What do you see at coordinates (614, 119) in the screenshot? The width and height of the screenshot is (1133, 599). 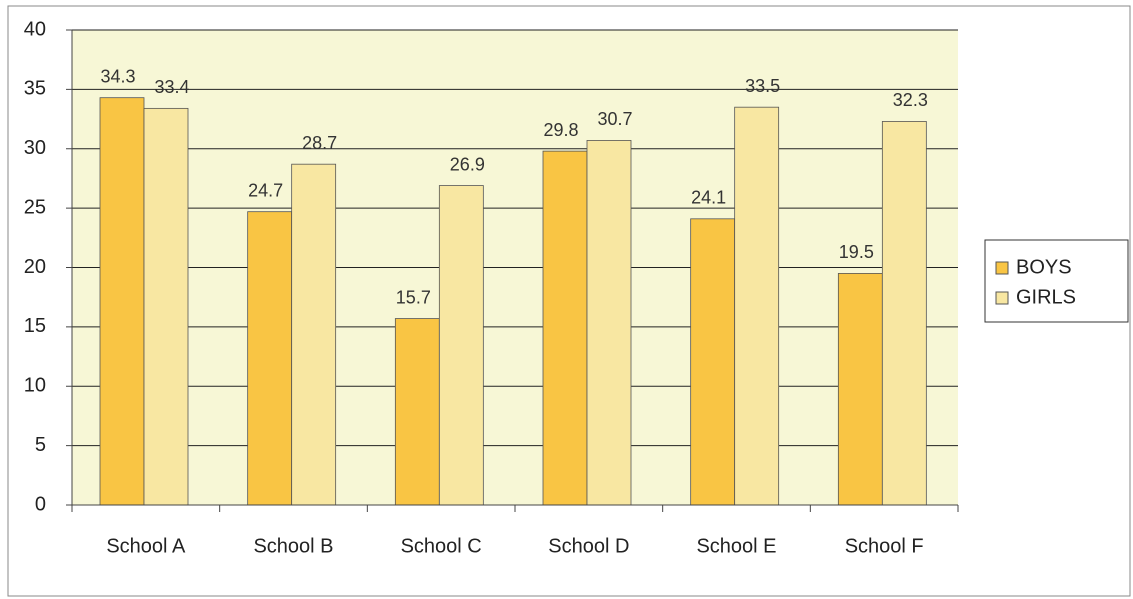 I see `data-label: 30.7` at bounding box center [614, 119].